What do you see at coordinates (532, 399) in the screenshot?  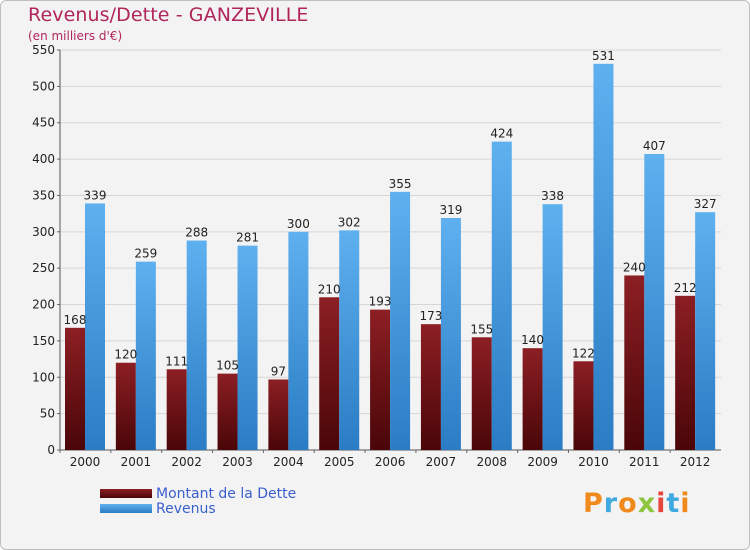 I see `bar-dette-2009` at bounding box center [532, 399].